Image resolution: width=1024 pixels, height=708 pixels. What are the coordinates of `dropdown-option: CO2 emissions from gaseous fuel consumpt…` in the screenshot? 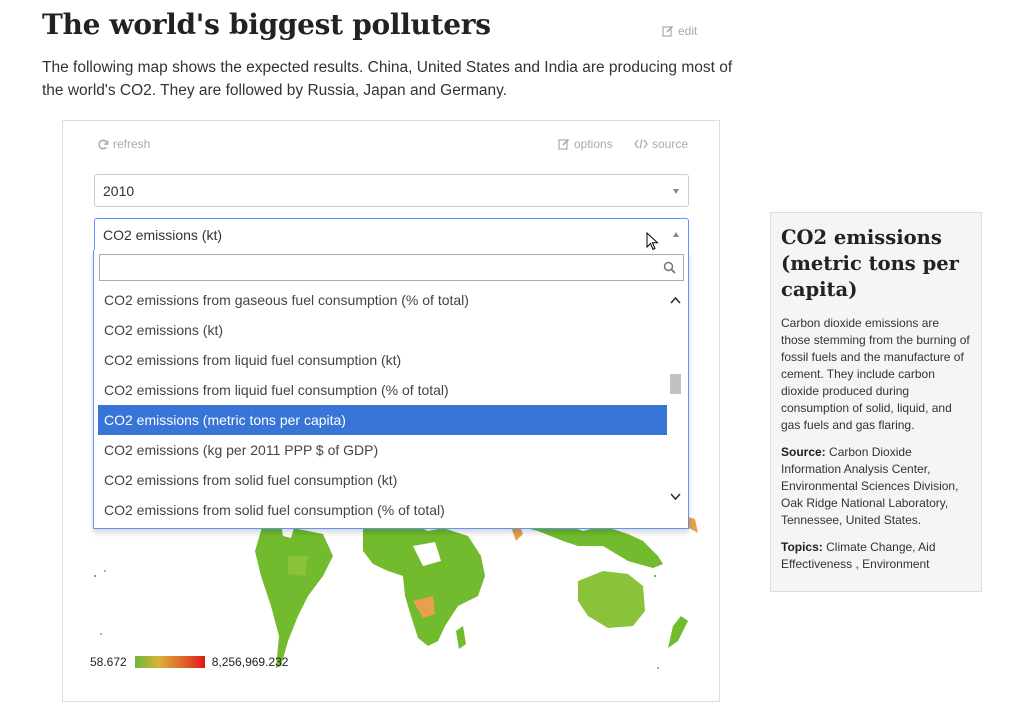 It's located at (286, 300).